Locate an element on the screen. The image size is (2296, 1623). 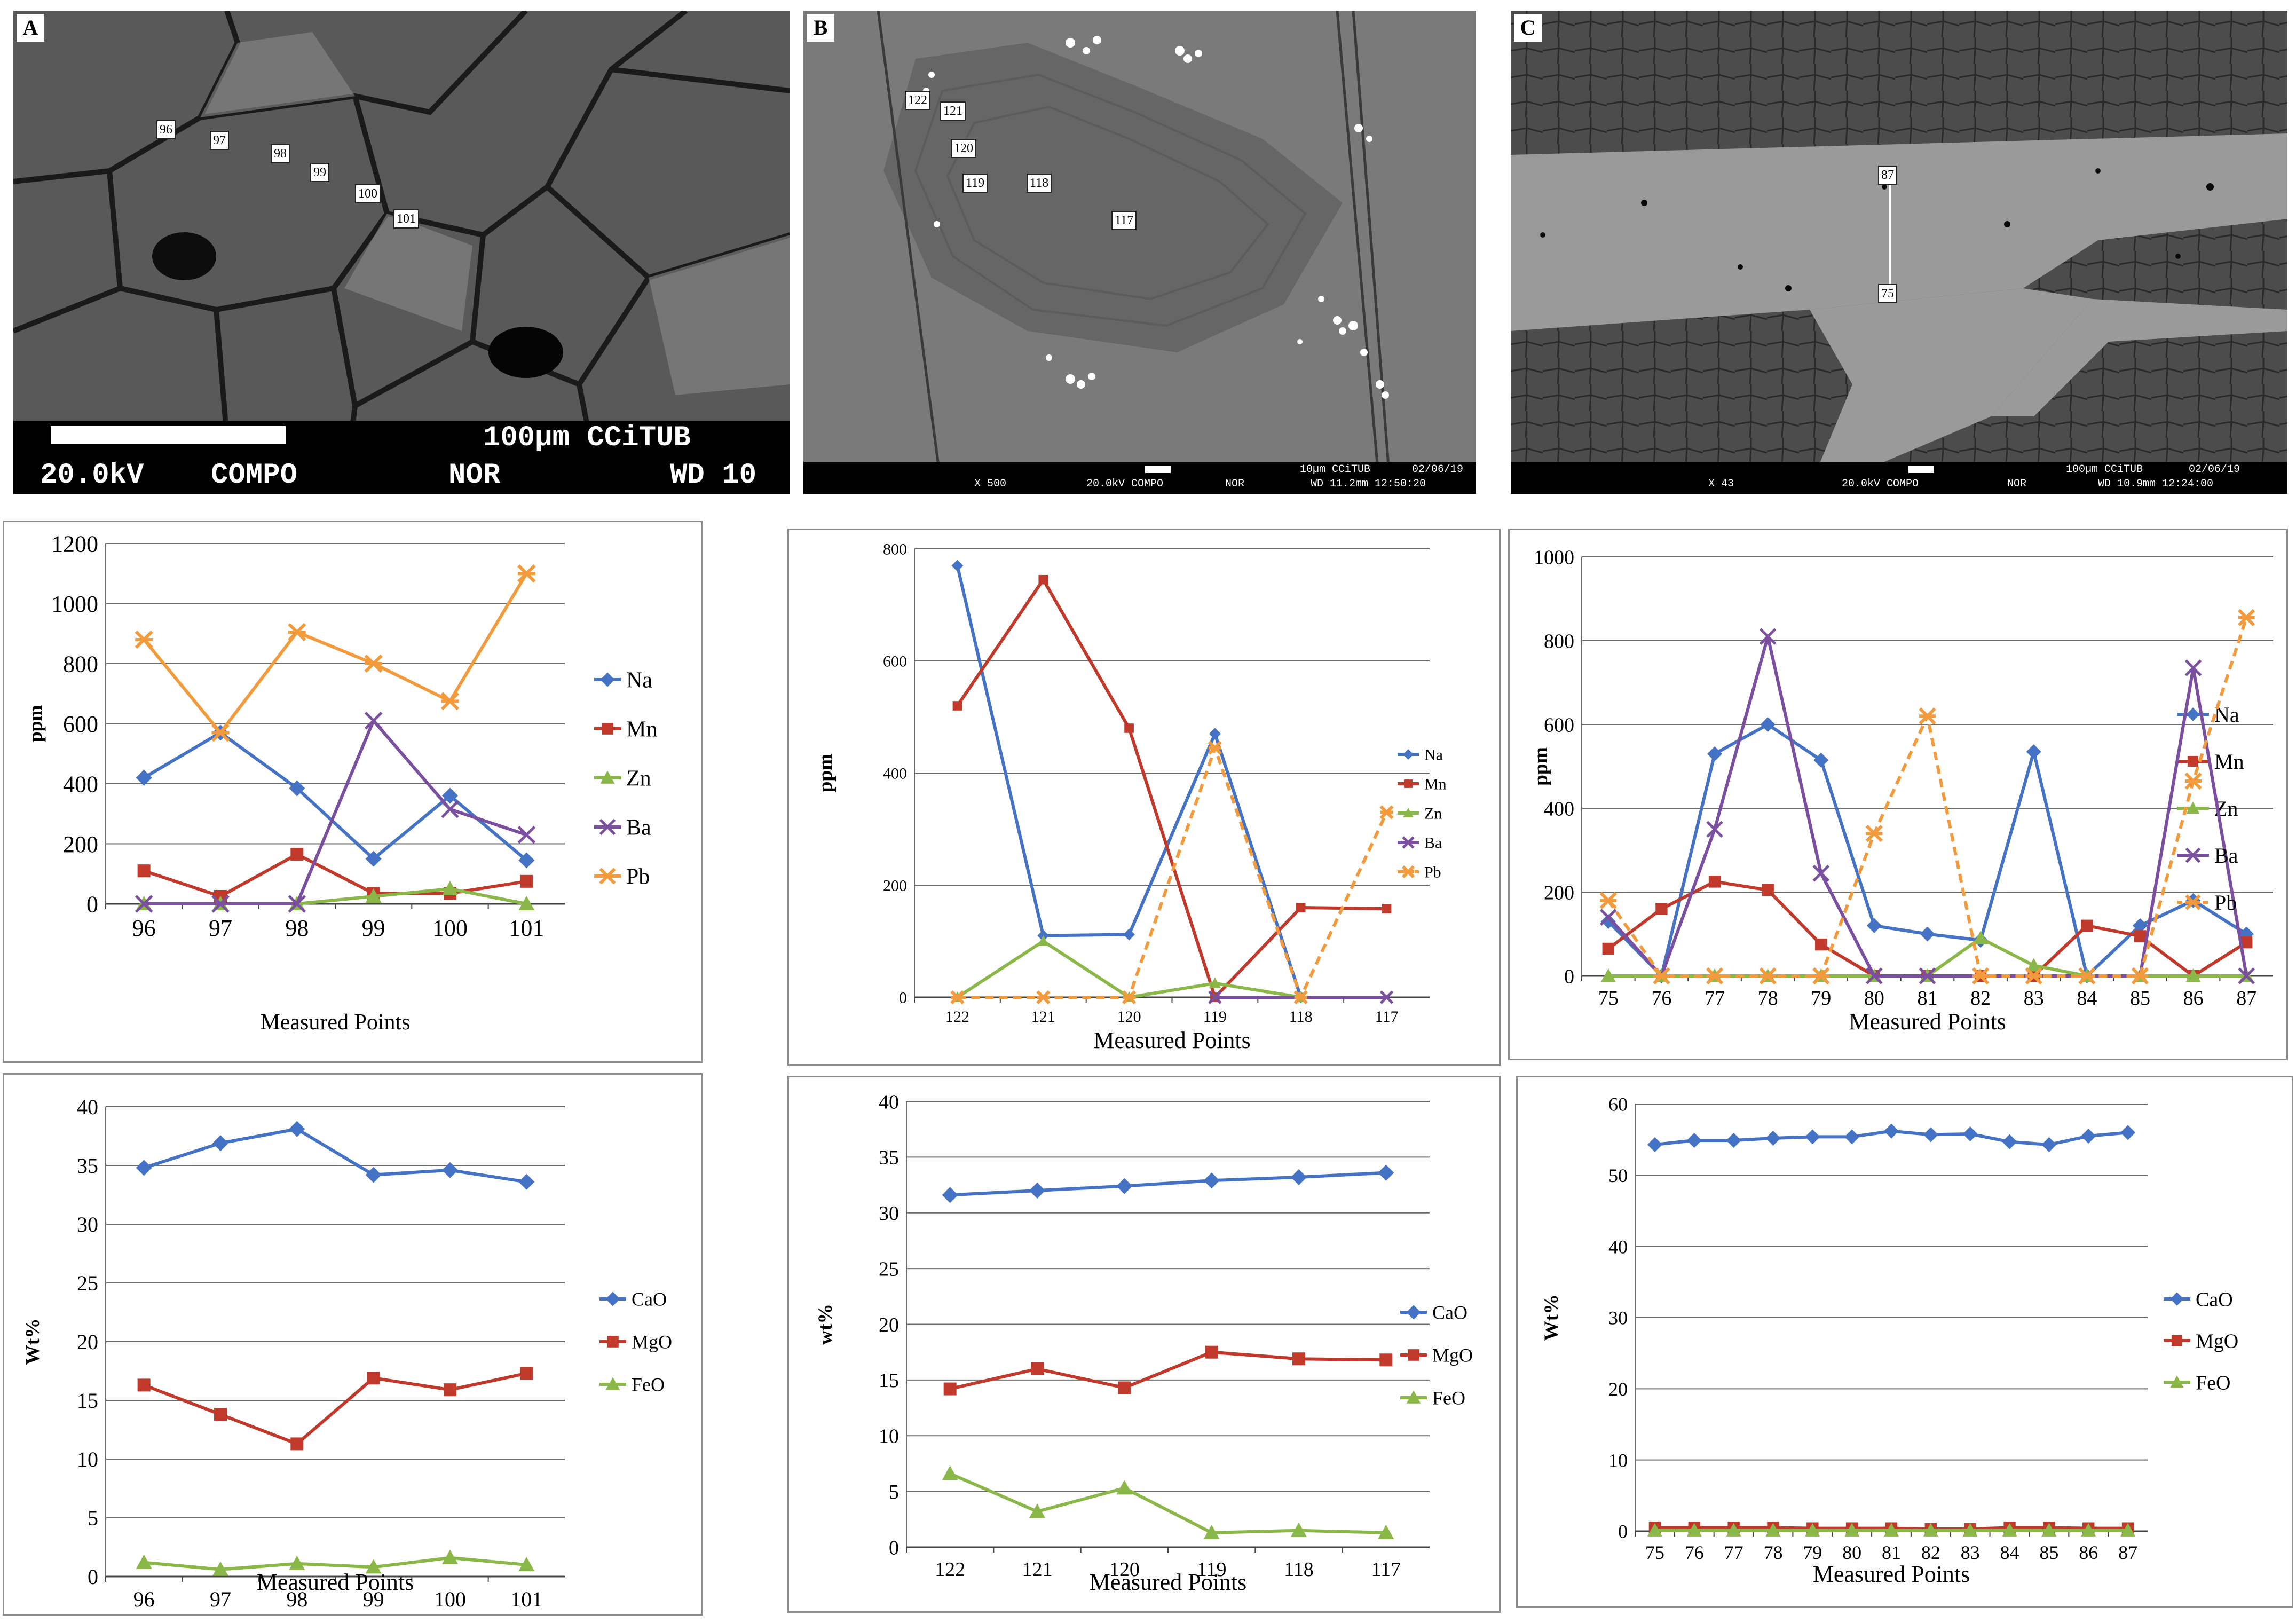
y-tick-label: 800 is located at coordinates (1559, 641).